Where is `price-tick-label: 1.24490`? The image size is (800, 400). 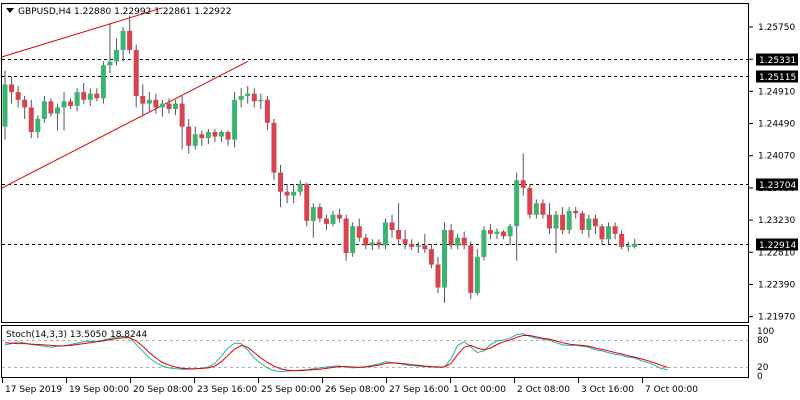 price-tick-label: 1.24490 is located at coordinates (776, 125).